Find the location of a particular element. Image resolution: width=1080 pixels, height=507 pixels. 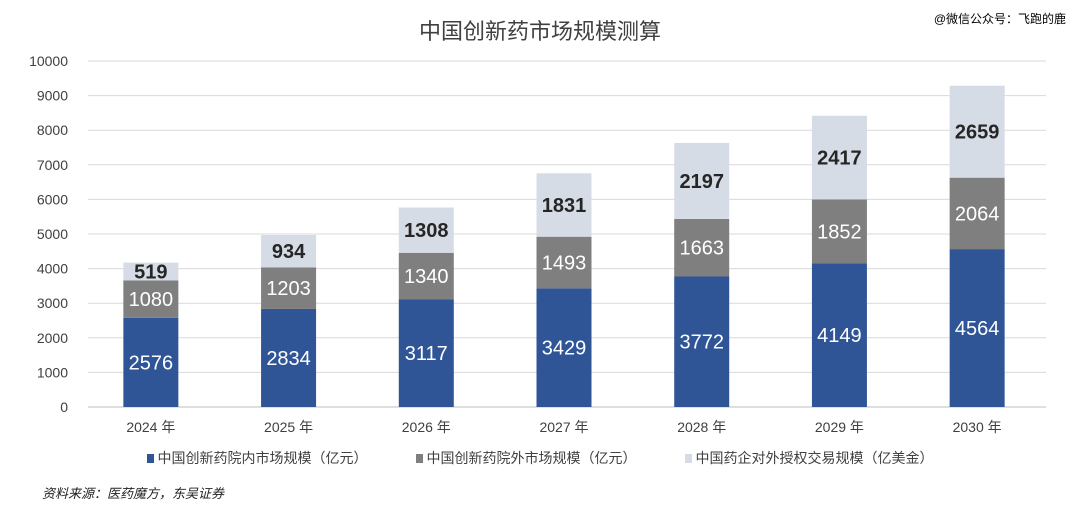

y-tick-label: 4000 is located at coordinates (52, 269).